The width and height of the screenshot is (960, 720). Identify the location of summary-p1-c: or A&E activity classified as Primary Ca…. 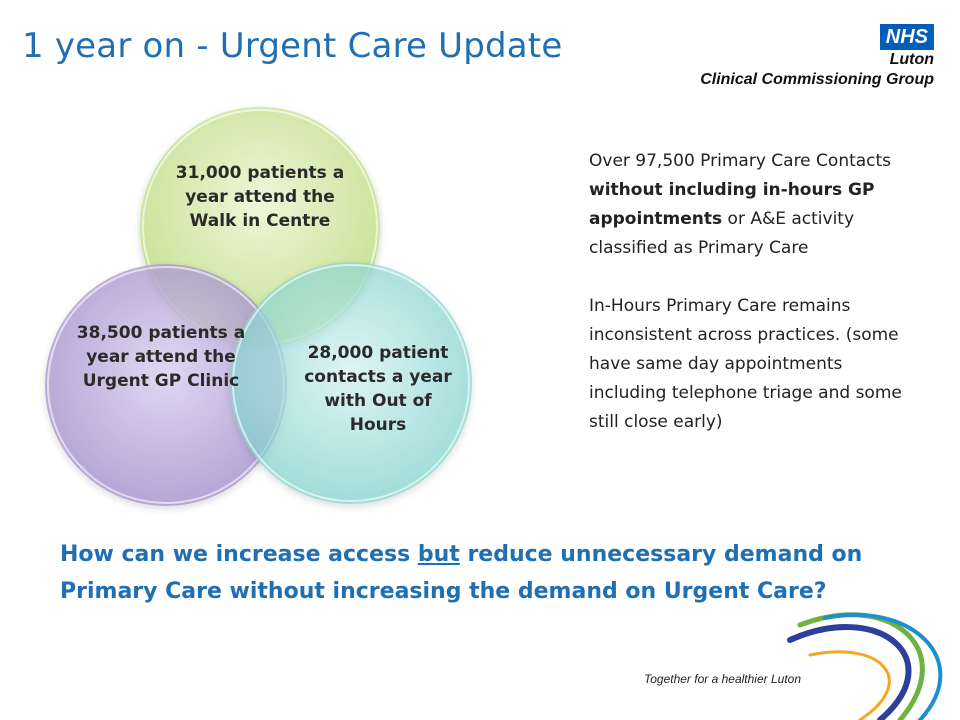
(722, 233).